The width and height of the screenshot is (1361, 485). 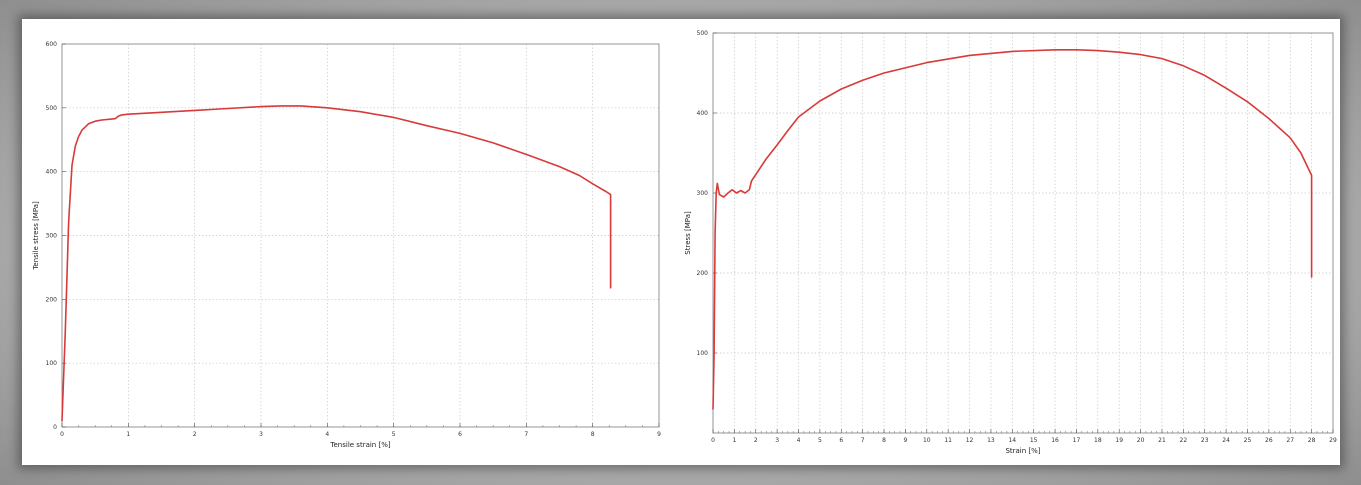 I want to click on left-x-tick-label: 3, so click(x=261, y=434).